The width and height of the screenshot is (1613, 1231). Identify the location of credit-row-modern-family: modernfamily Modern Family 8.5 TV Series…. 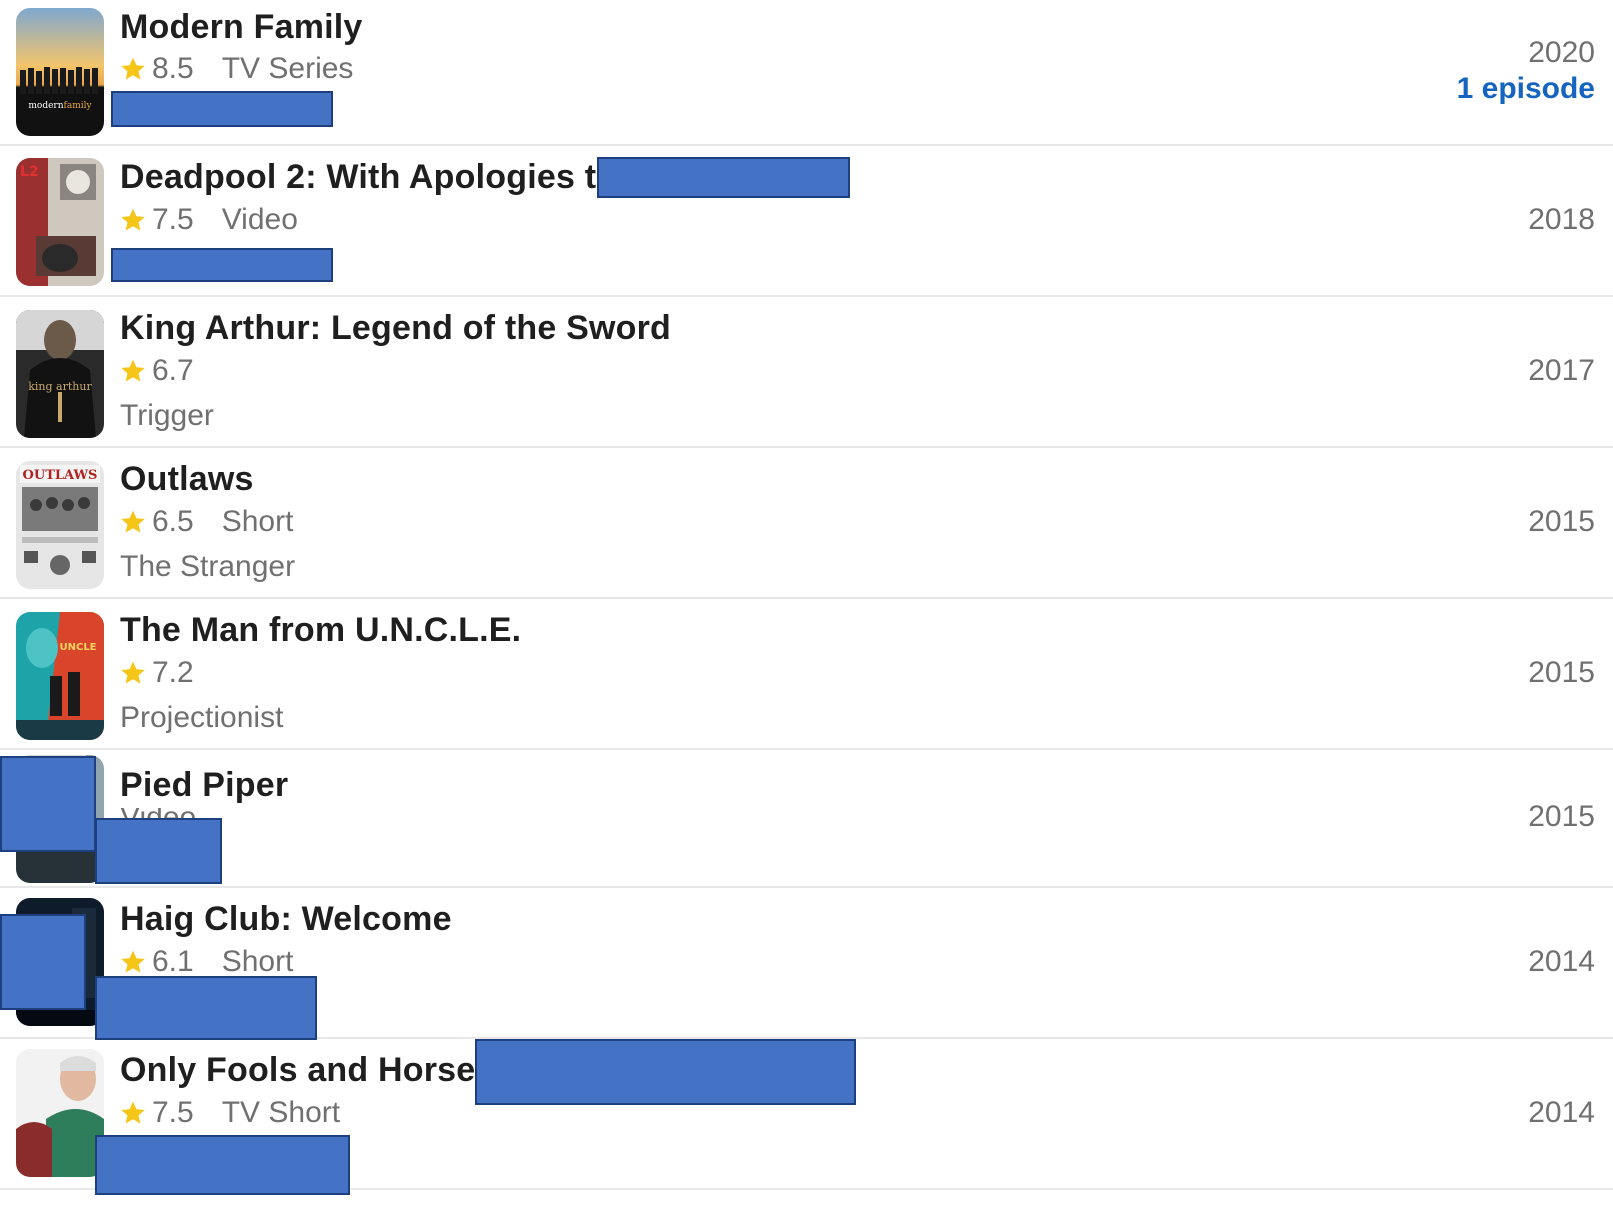
(806, 73).